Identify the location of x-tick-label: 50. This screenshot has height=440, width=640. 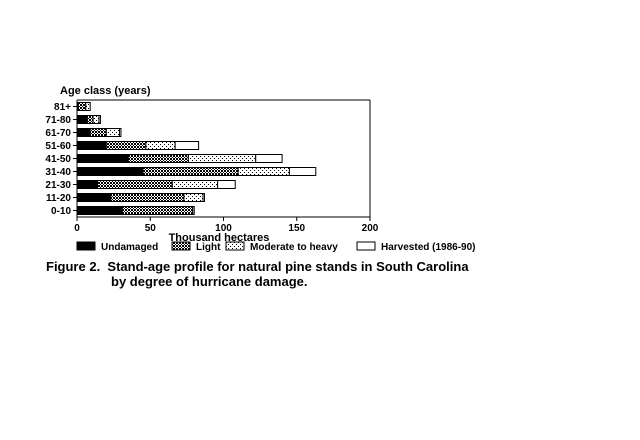
(151, 228).